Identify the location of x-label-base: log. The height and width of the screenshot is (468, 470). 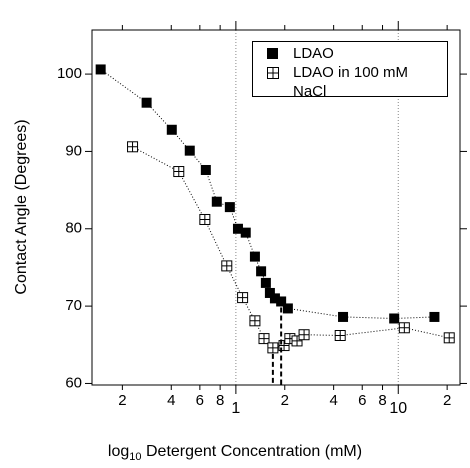
(118, 451).